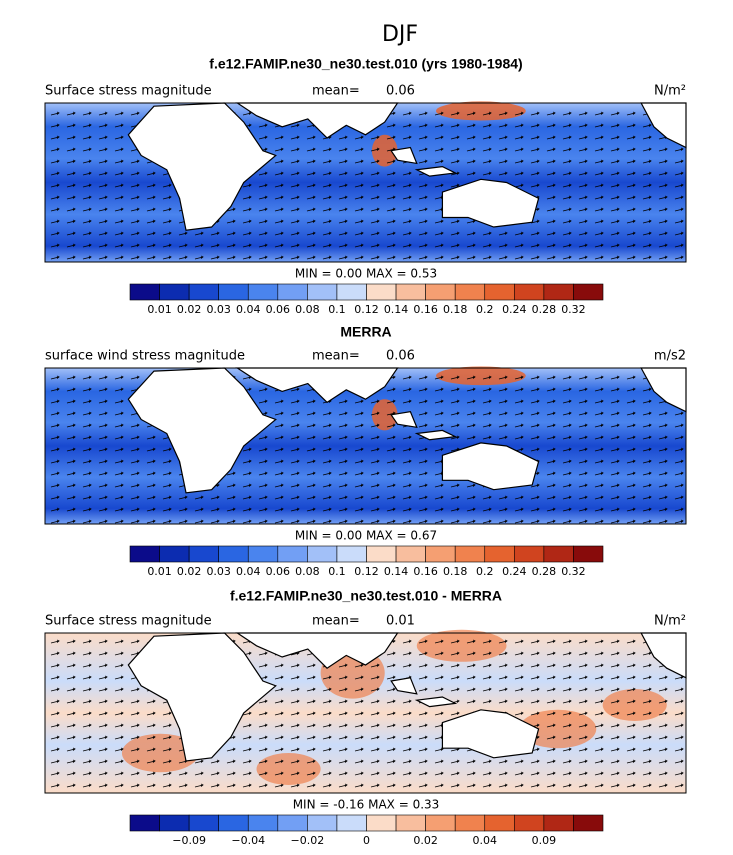 This screenshot has width=733, height=855. Describe the element at coordinates (400, 34) in the screenshot. I see `figure-title: DJF` at that location.